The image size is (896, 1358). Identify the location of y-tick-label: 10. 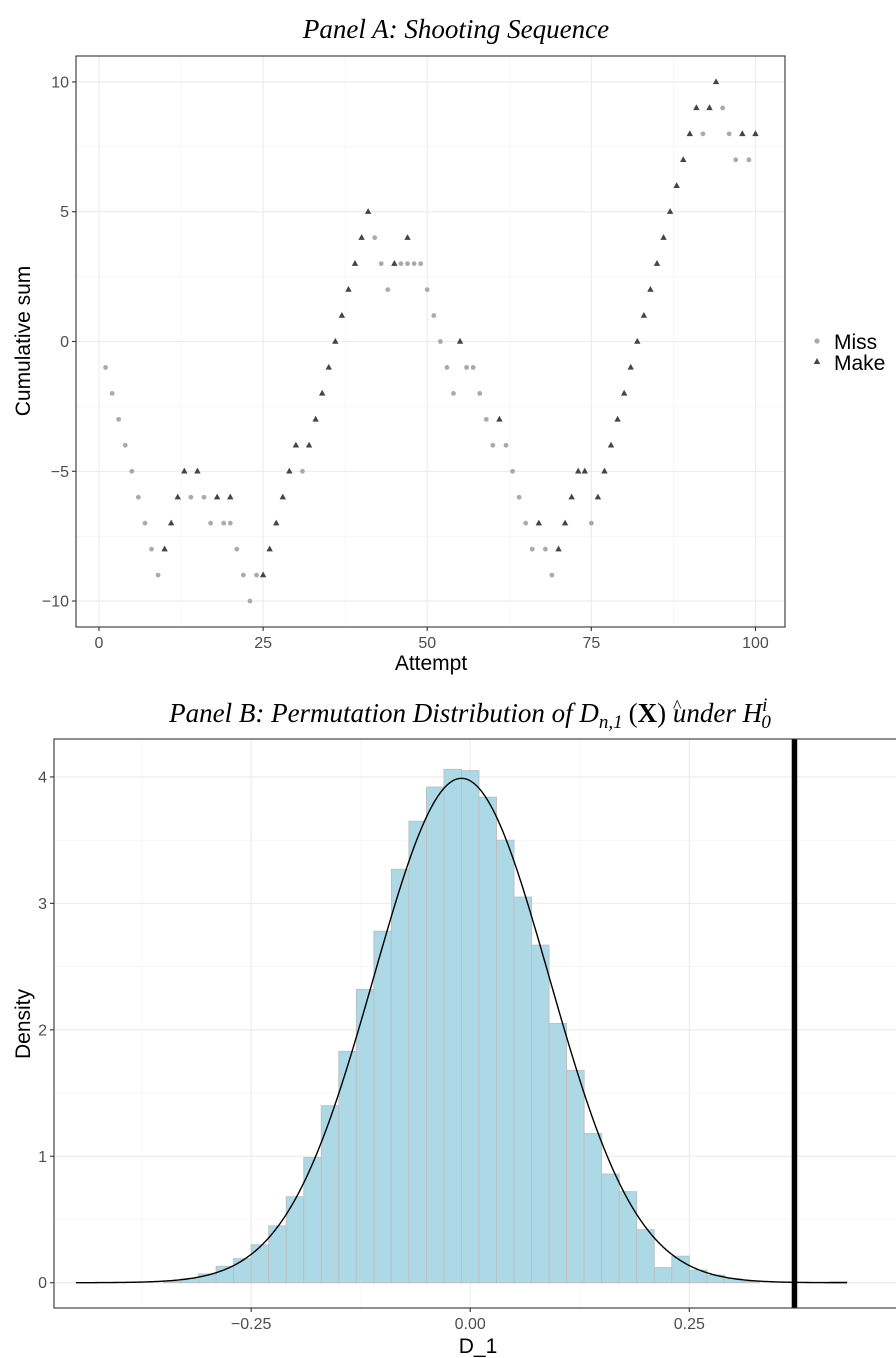
(60, 82).